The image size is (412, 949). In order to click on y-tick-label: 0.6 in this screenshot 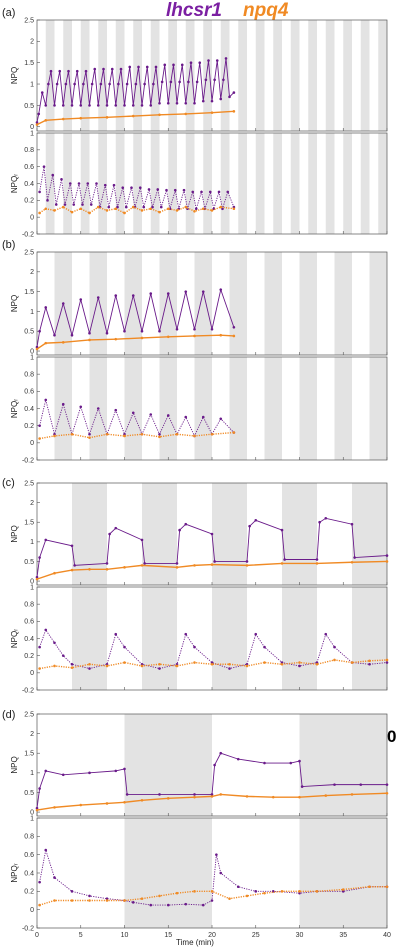, I will do `click(29, 622)`.